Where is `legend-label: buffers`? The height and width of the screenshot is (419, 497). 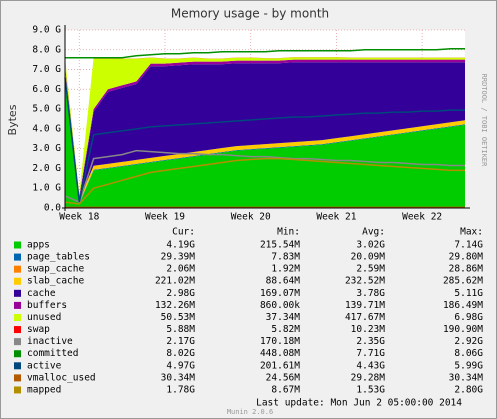
legend-label: buffers is located at coordinates (47, 305).